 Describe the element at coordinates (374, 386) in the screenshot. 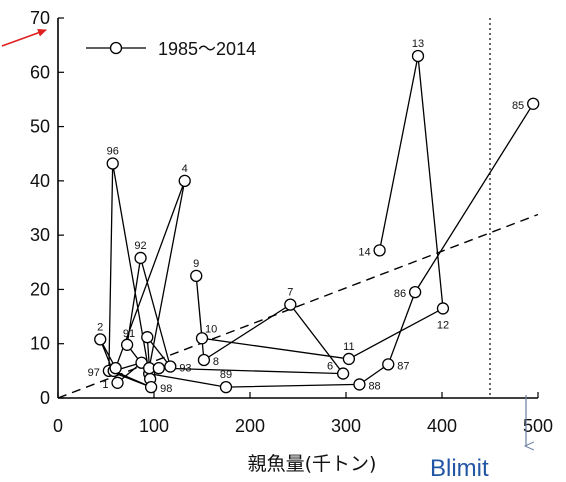

I see `point-label: 88` at that location.